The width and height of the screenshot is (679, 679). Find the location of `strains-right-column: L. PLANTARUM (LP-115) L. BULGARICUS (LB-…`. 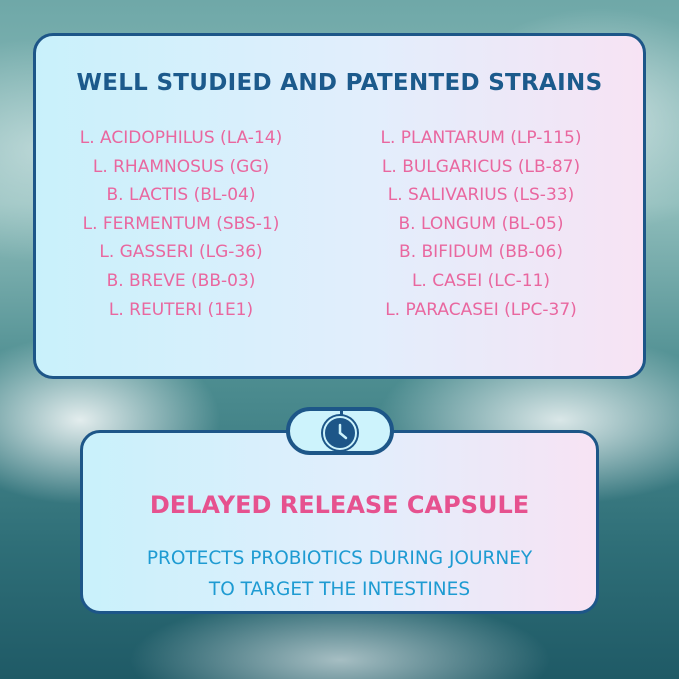

strains-right-column: L. PLANTARUM (LP-115) L. BULGARICUS (LB-… is located at coordinates (481, 224).